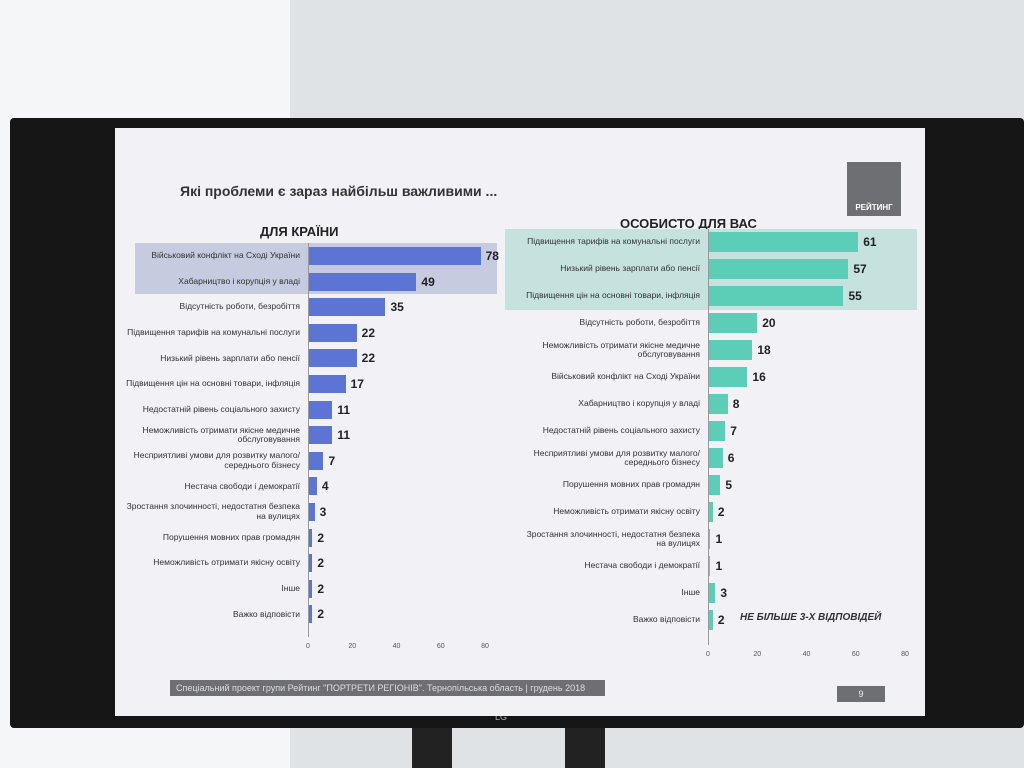 The height and width of the screenshot is (768, 1024). Describe the element at coordinates (861, 694) in the screenshot. I see `page-number: 9` at that location.